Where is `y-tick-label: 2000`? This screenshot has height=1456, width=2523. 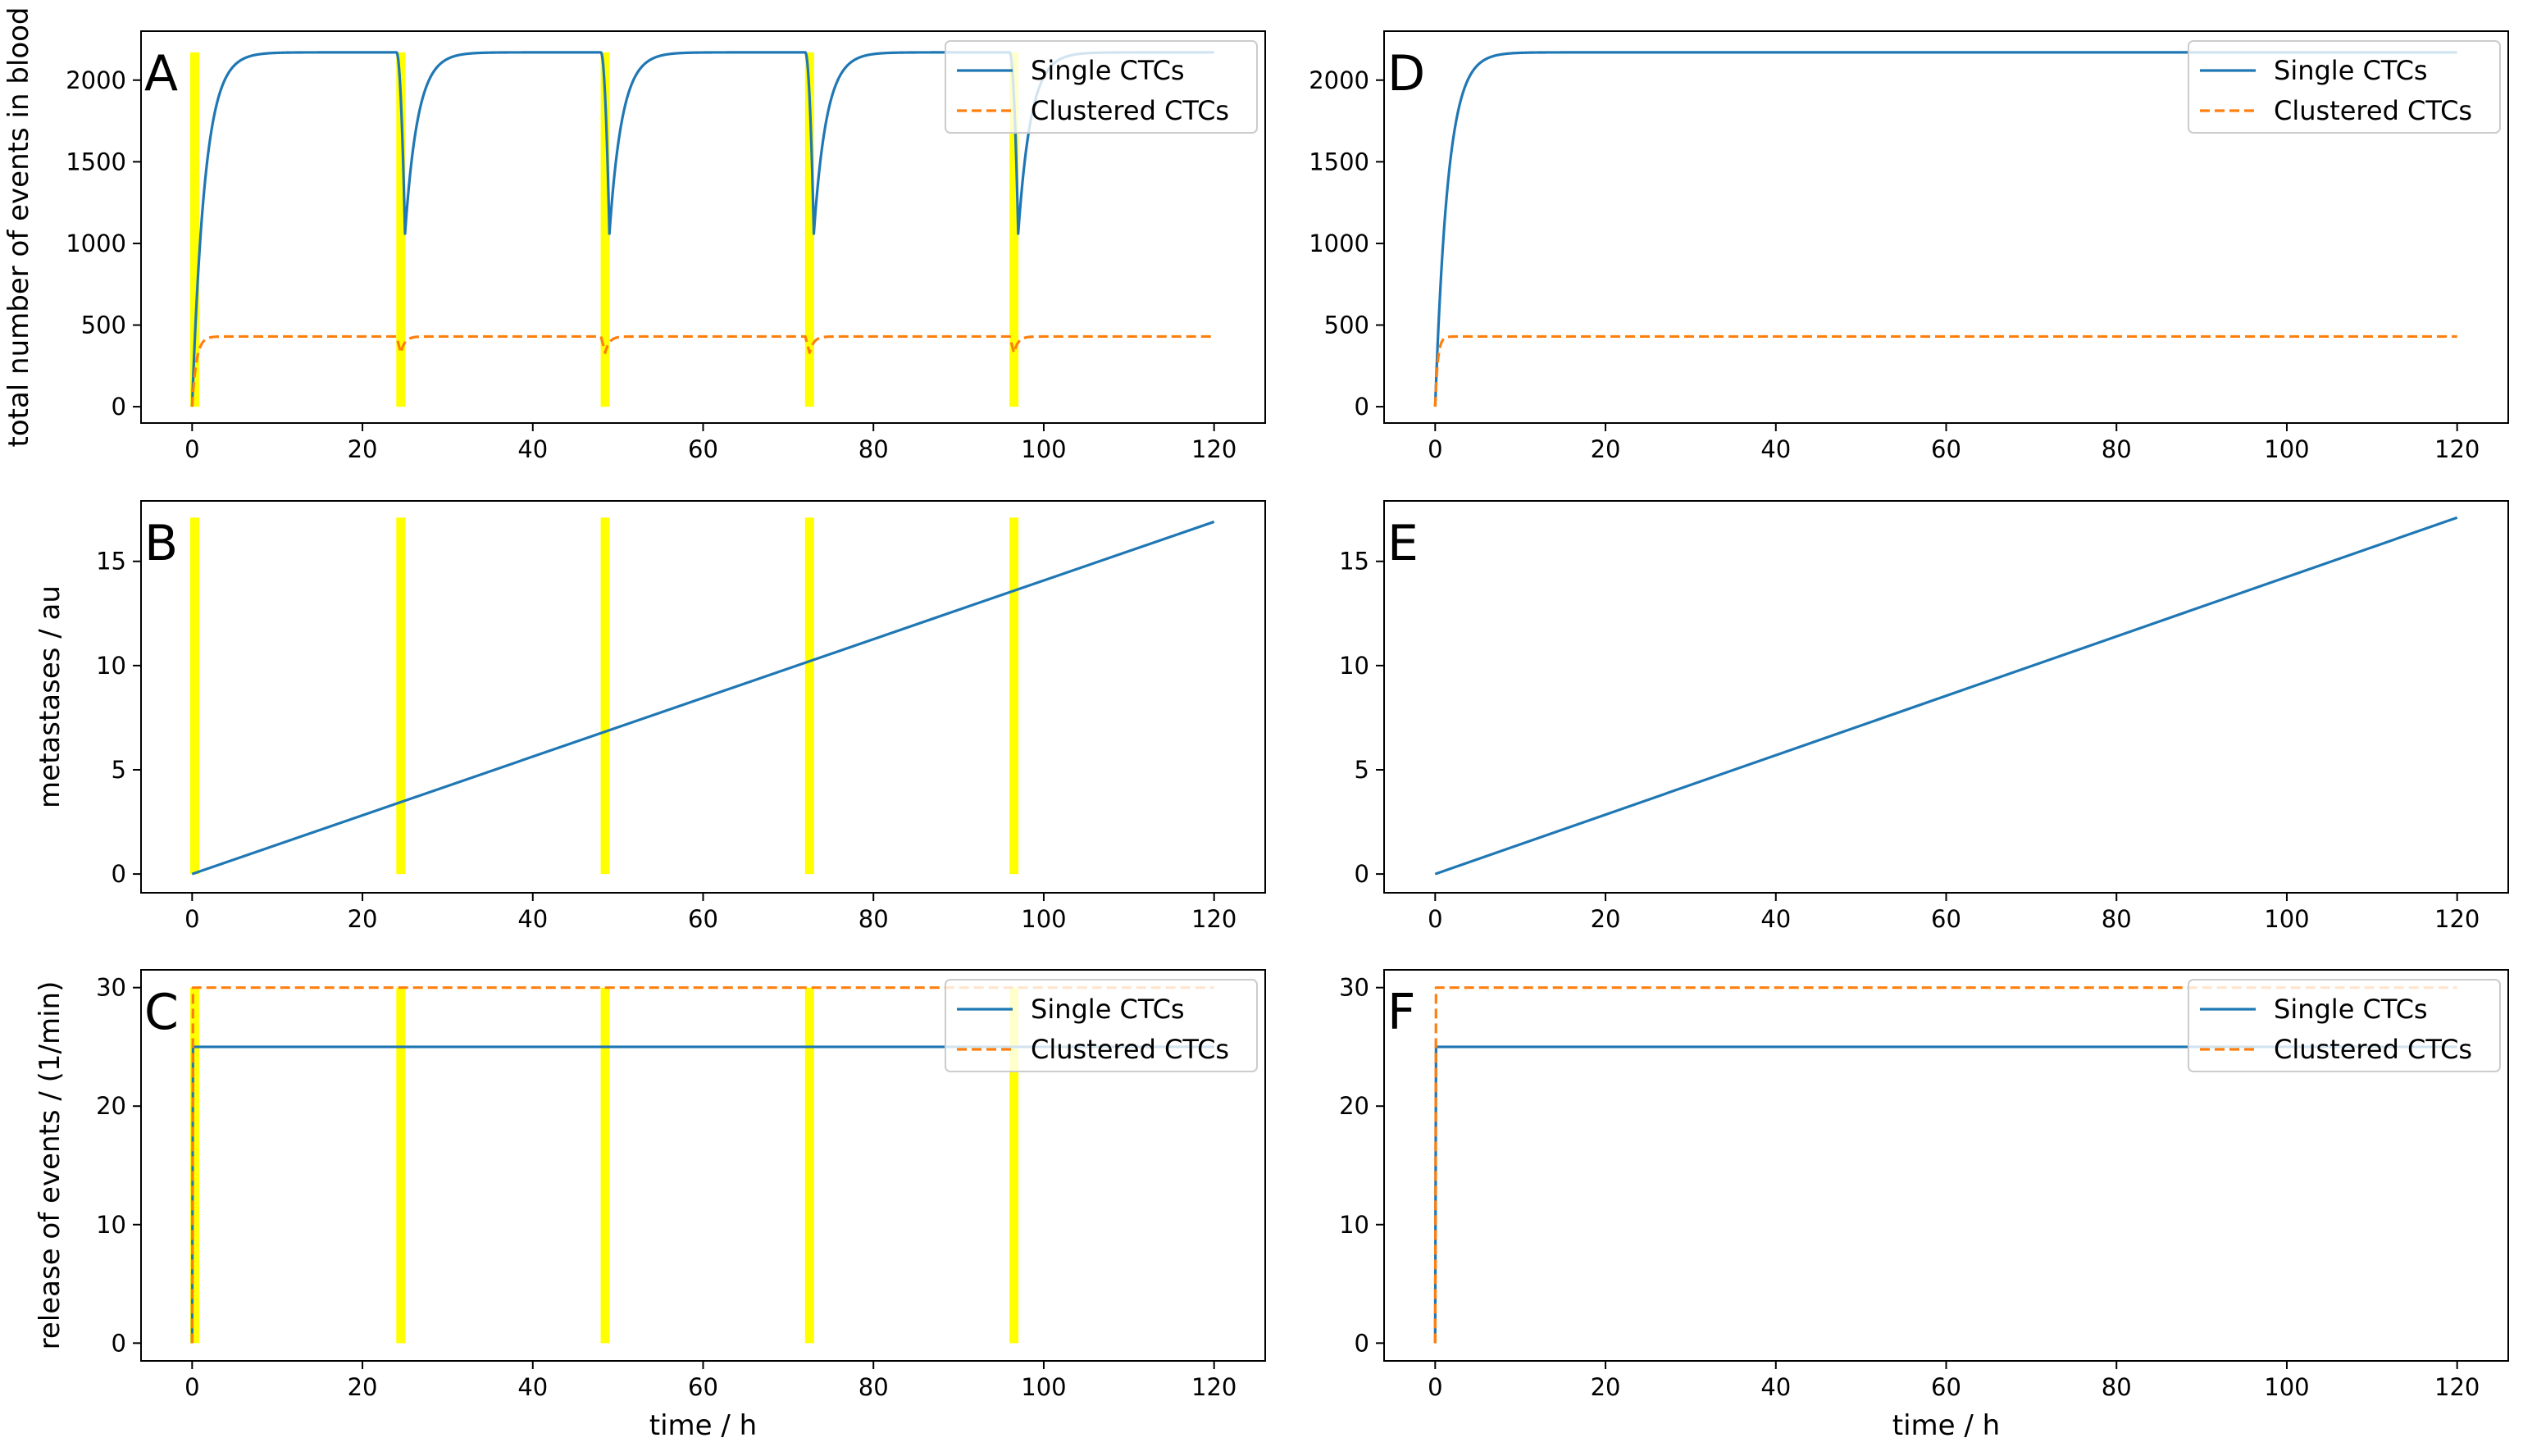 y-tick-label: 2000 is located at coordinates (1339, 80).